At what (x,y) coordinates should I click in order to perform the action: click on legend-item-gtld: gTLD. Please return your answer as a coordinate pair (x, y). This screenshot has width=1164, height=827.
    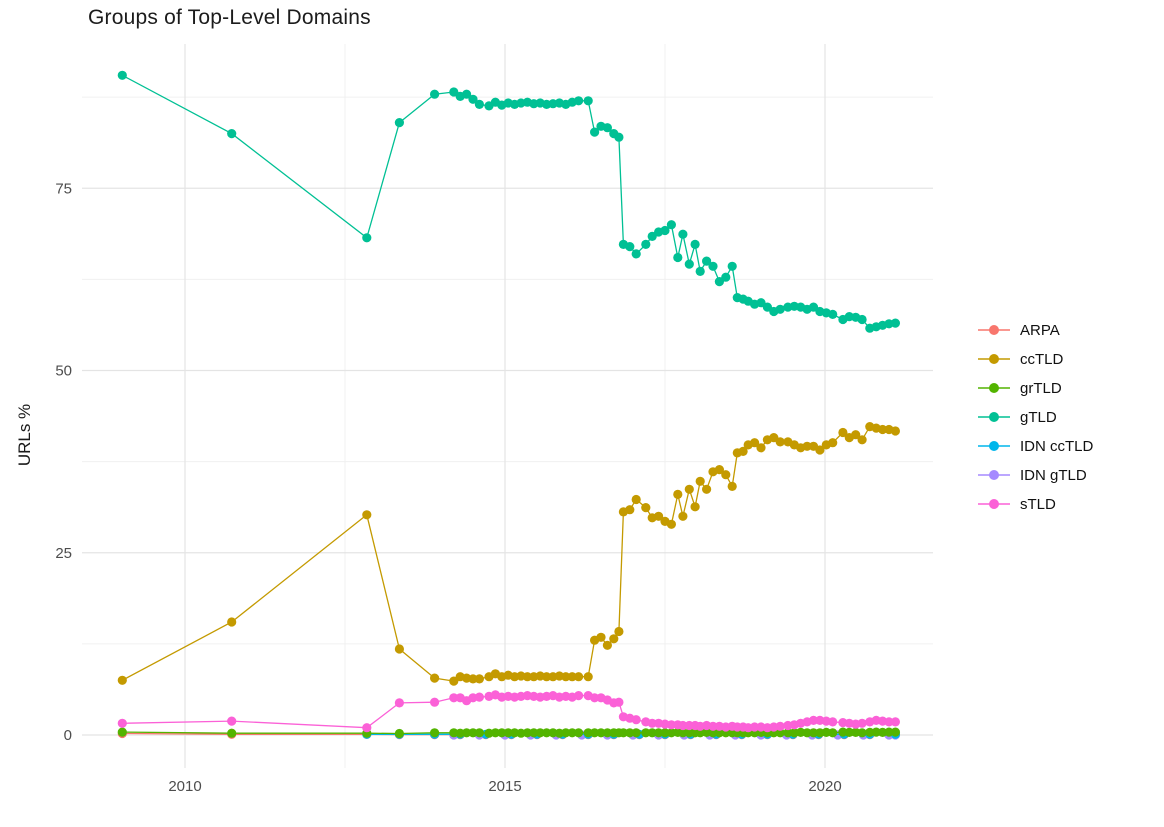
    Looking at the image, I should click on (1035, 417).